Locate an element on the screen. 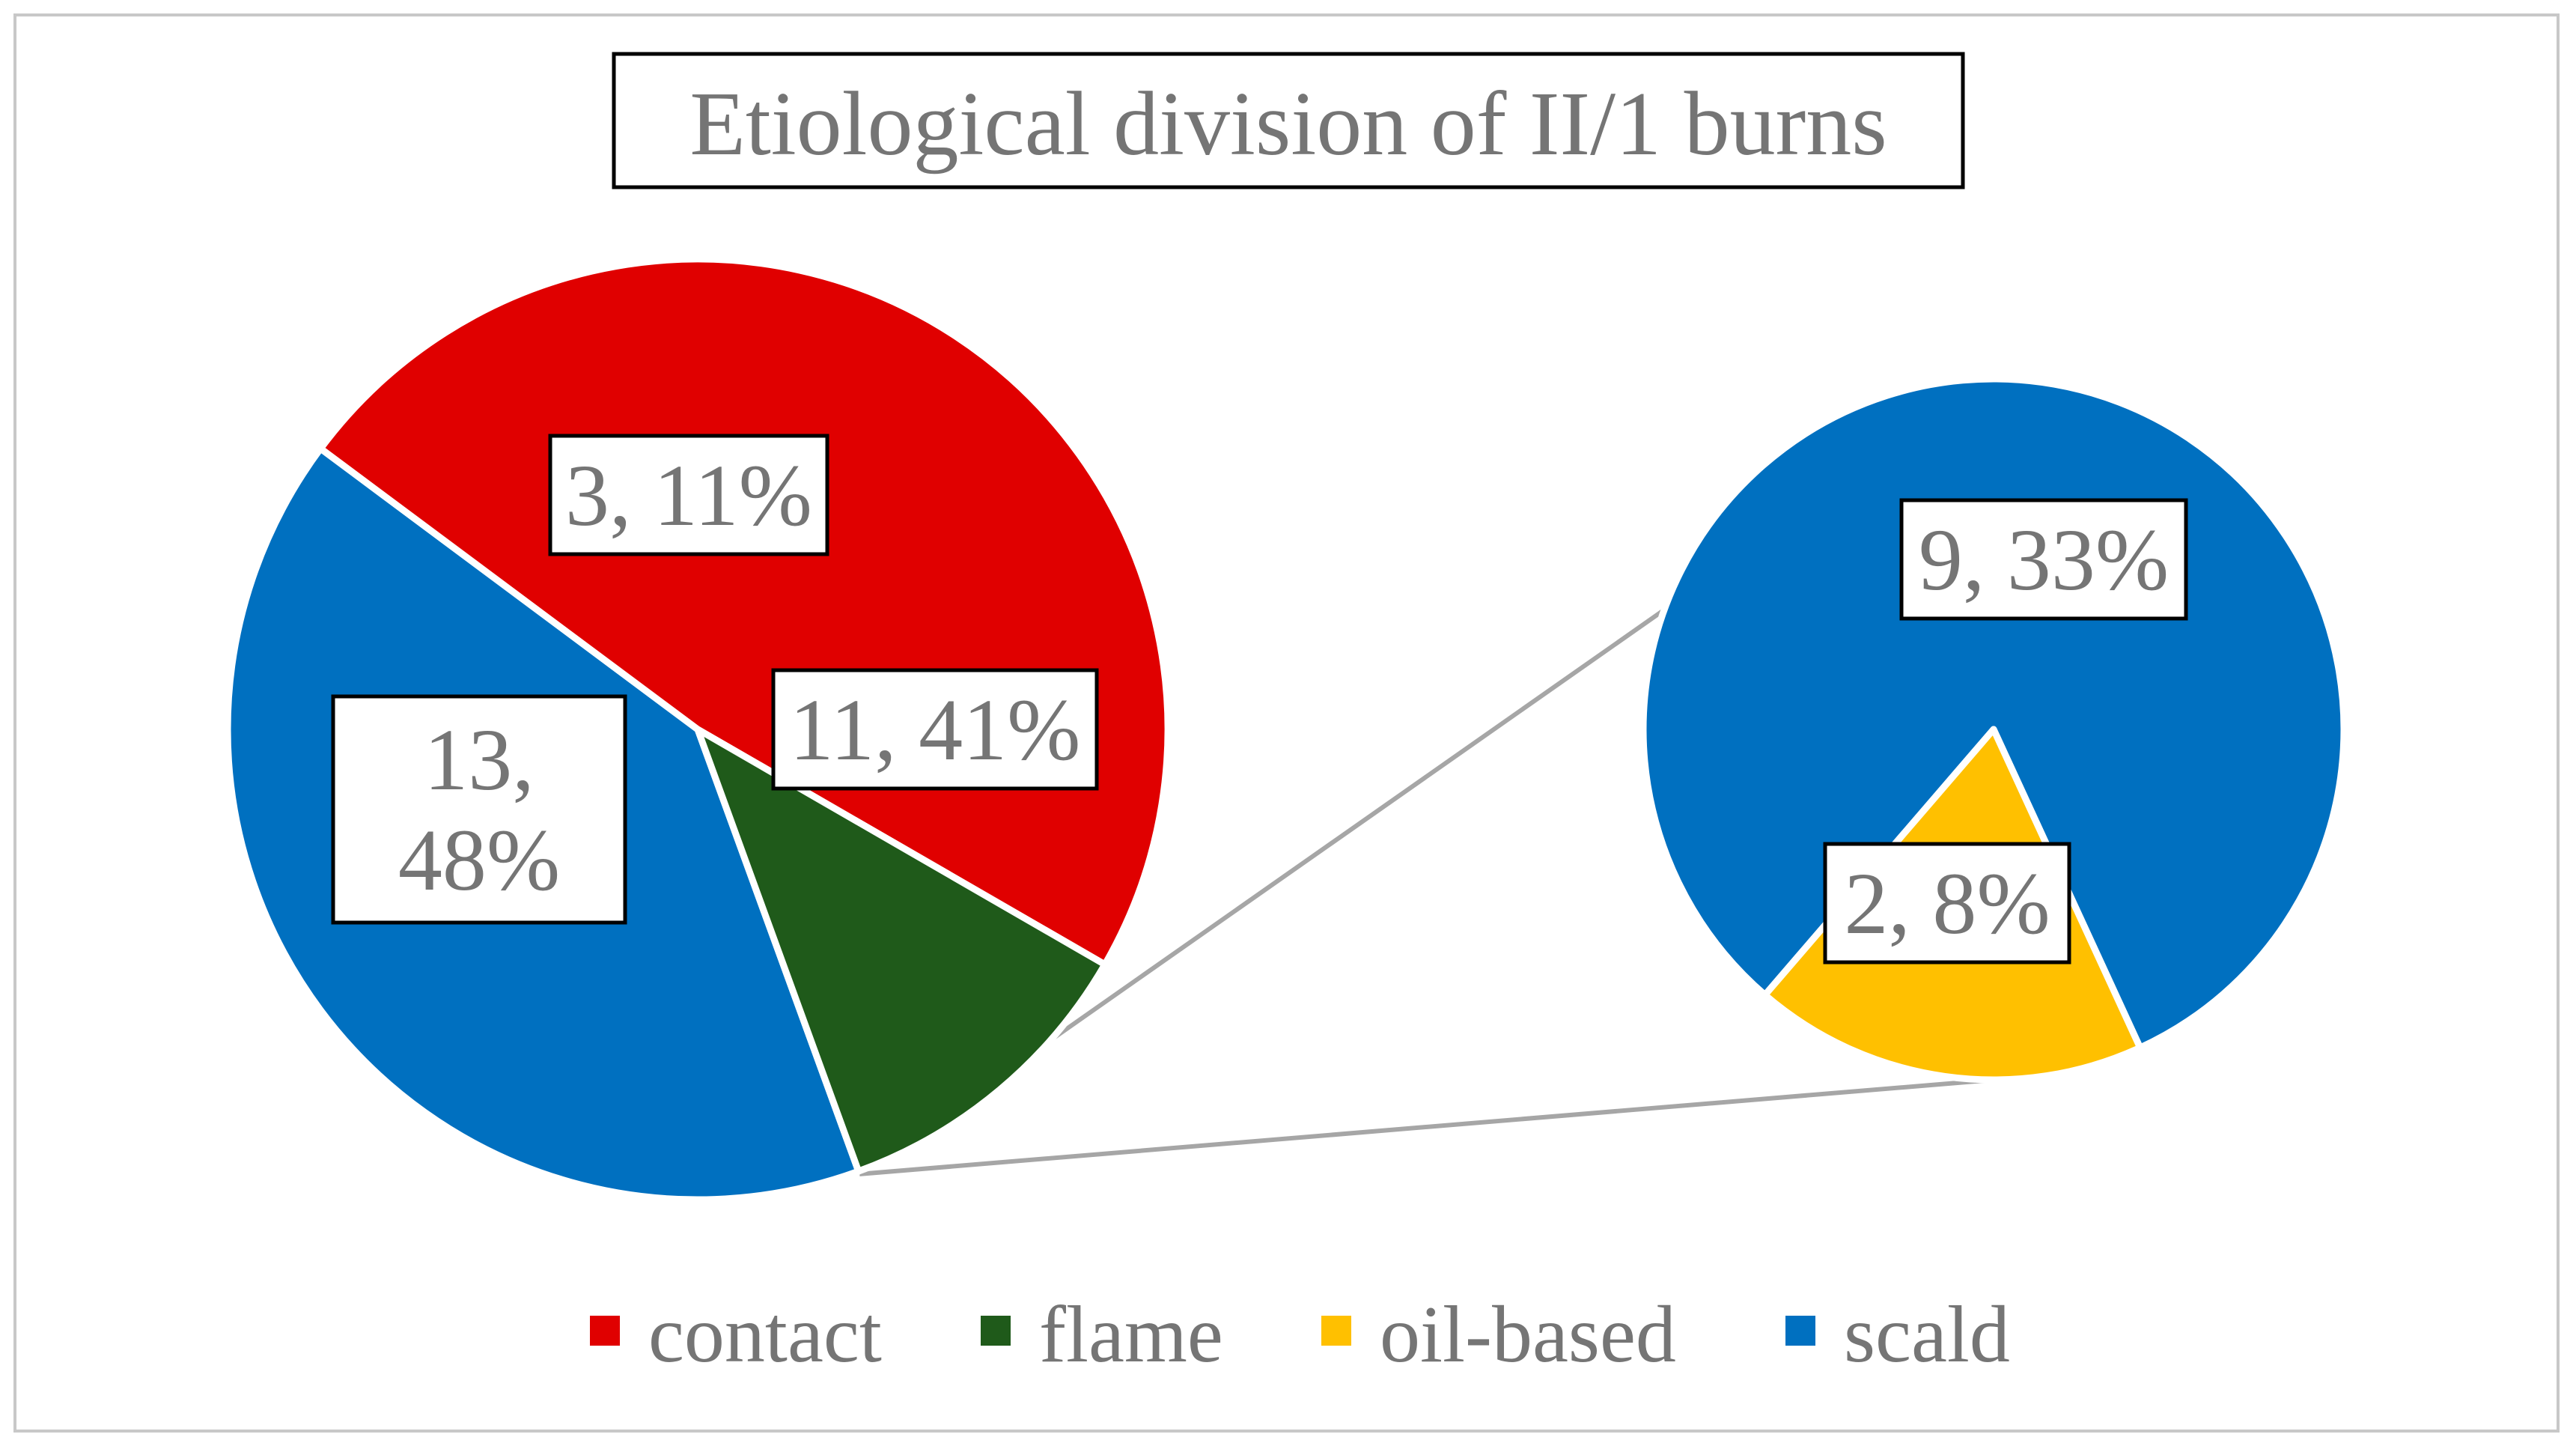  primary-slice-flame is located at coordinates (901, 950).